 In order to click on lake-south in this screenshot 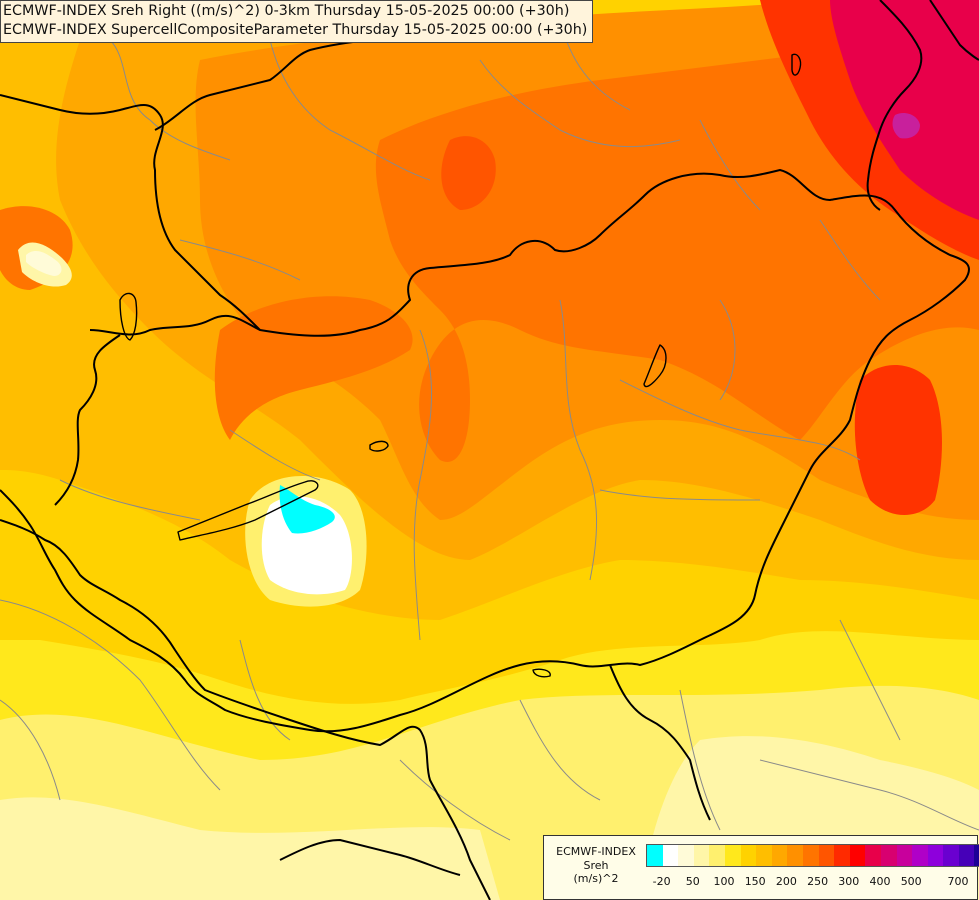, I will do `click(541, 673)`.